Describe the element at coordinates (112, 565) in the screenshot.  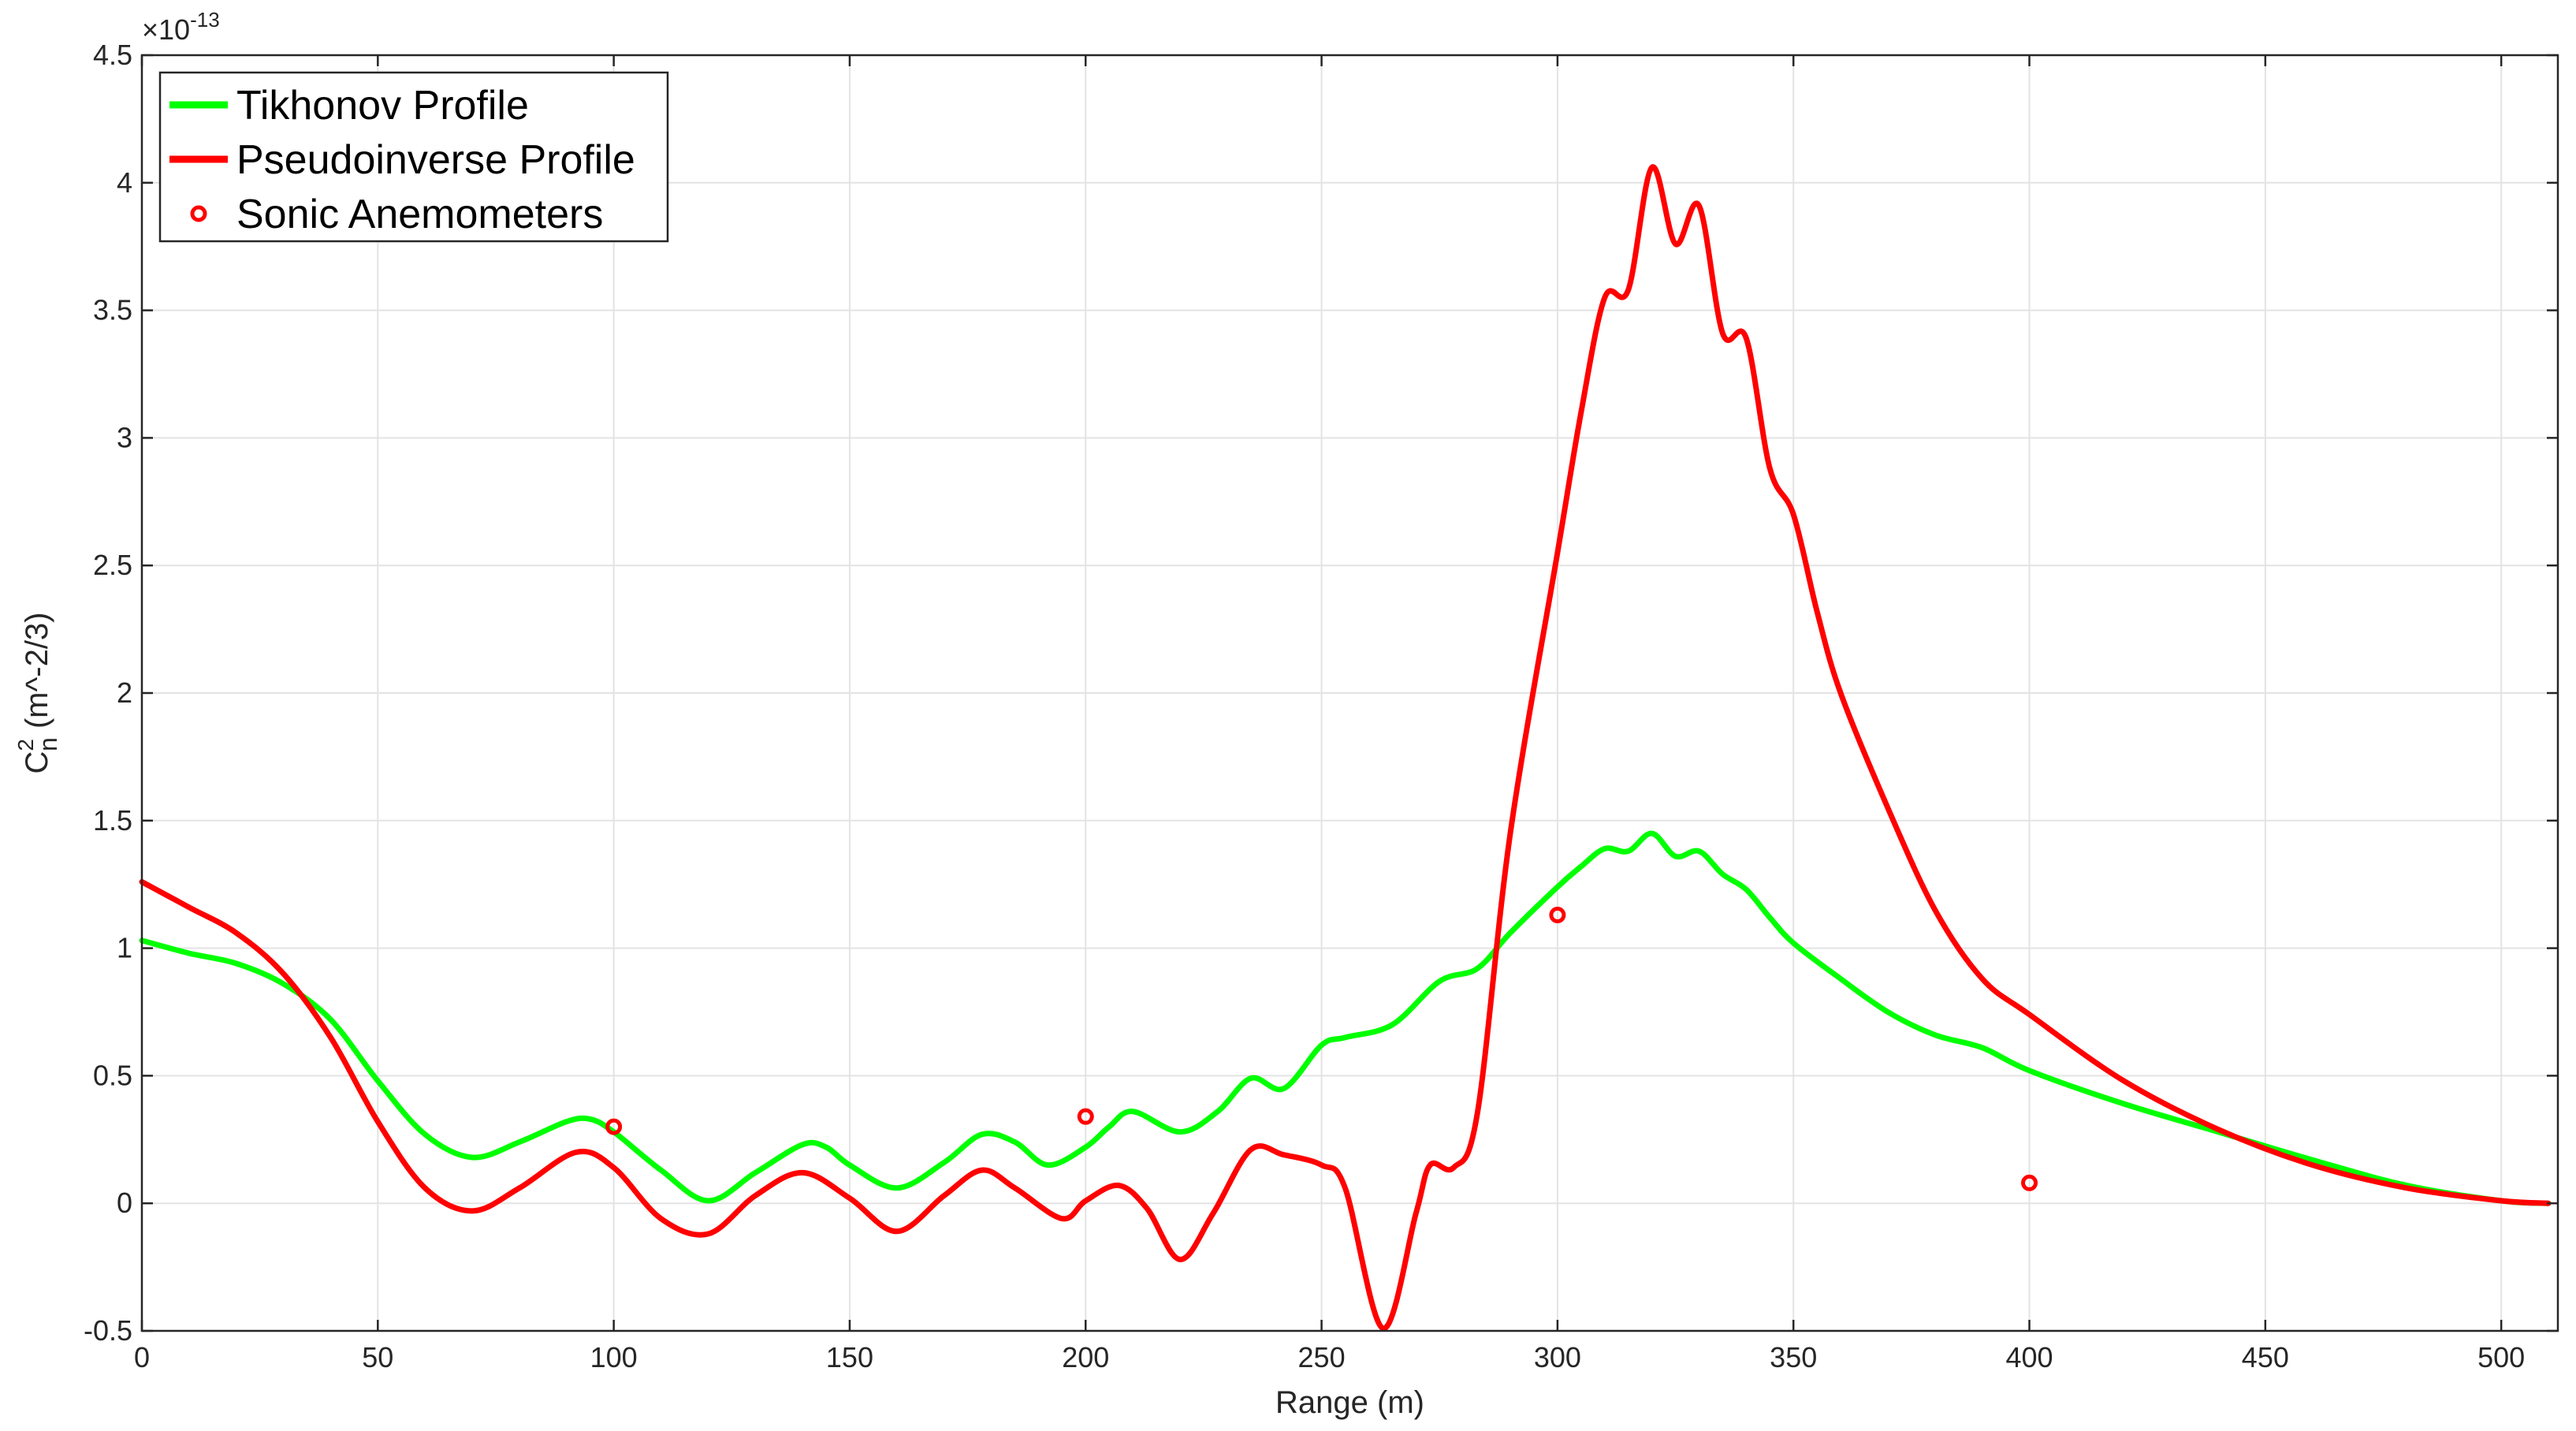
I see `y-tick-label: 2.5` at that location.